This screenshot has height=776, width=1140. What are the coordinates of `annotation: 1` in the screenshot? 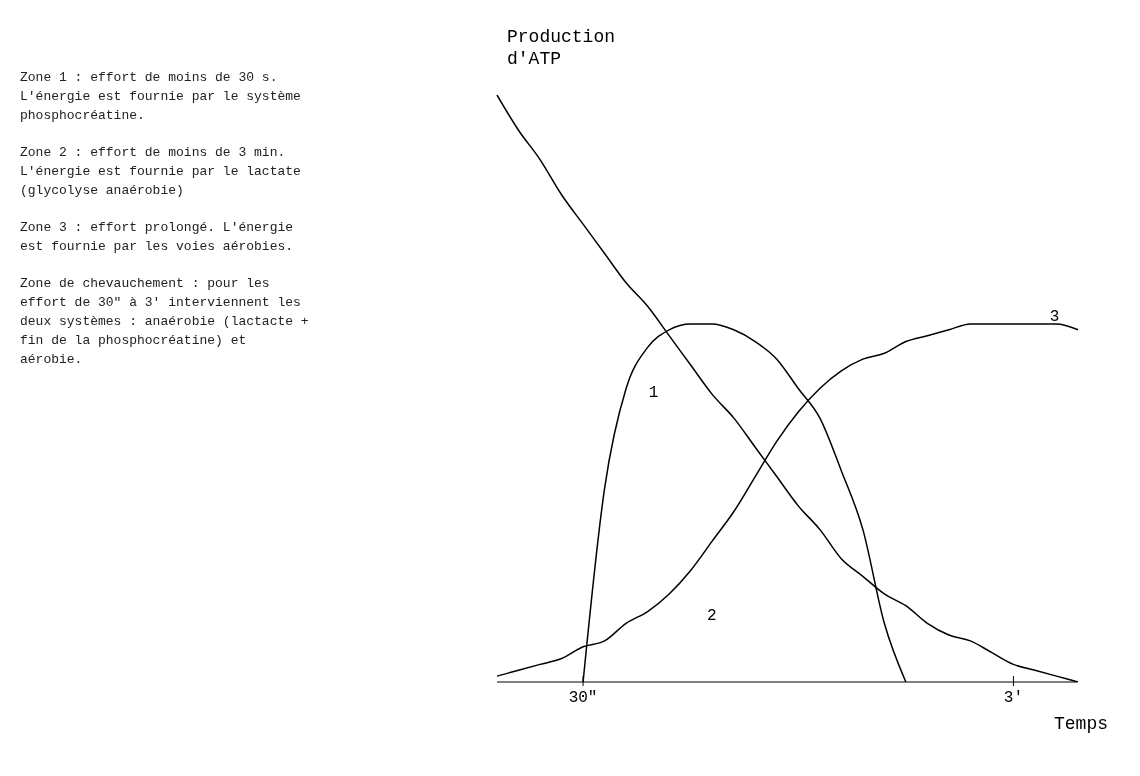 It's located at (653, 393).